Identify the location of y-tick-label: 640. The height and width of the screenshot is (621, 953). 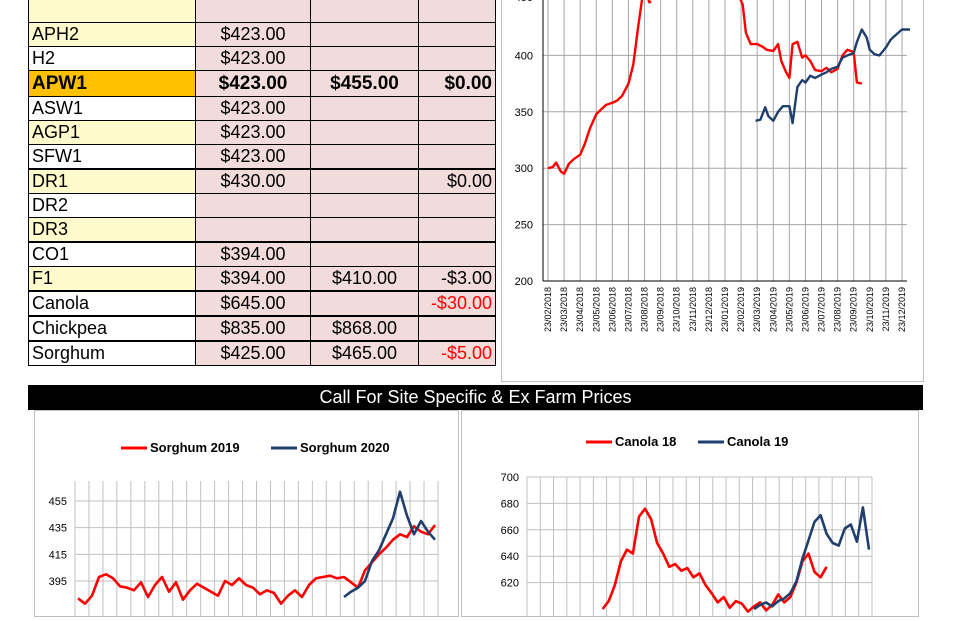
(510, 557).